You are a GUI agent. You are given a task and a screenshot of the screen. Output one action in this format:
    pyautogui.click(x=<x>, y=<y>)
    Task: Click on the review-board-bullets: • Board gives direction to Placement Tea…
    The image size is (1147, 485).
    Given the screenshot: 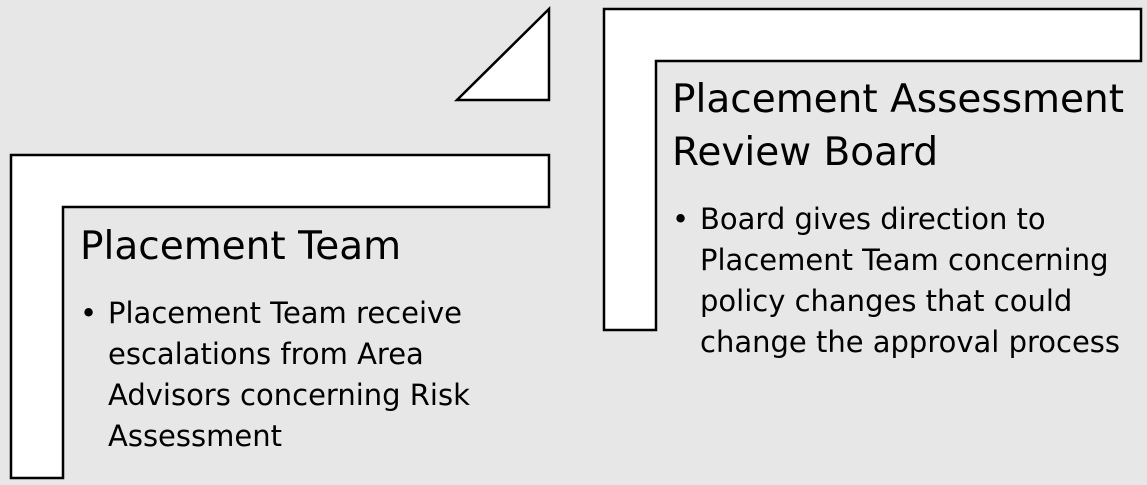 What is the action you would take?
    pyautogui.click(x=907, y=281)
    